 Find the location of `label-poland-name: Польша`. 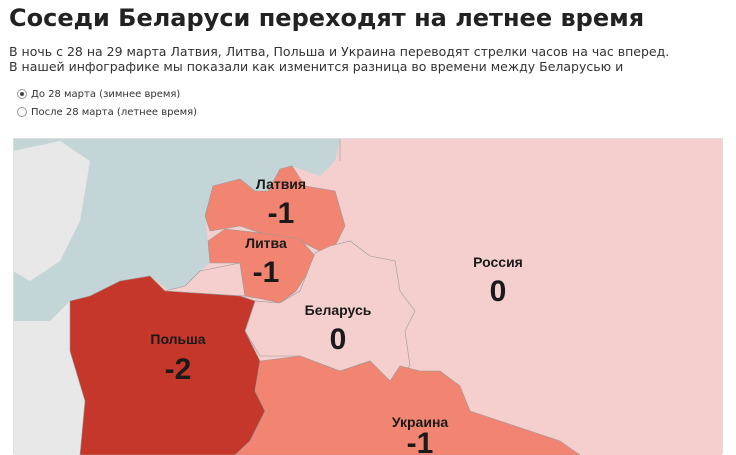

label-poland-name: Польша is located at coordinates (177, 339).